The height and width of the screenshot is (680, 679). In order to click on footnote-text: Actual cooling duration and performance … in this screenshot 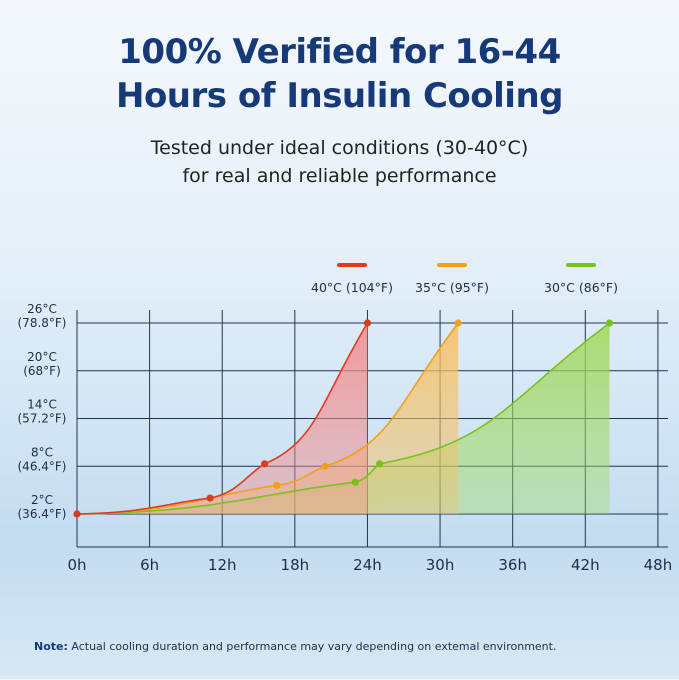, I will do `click(314, 646)`.